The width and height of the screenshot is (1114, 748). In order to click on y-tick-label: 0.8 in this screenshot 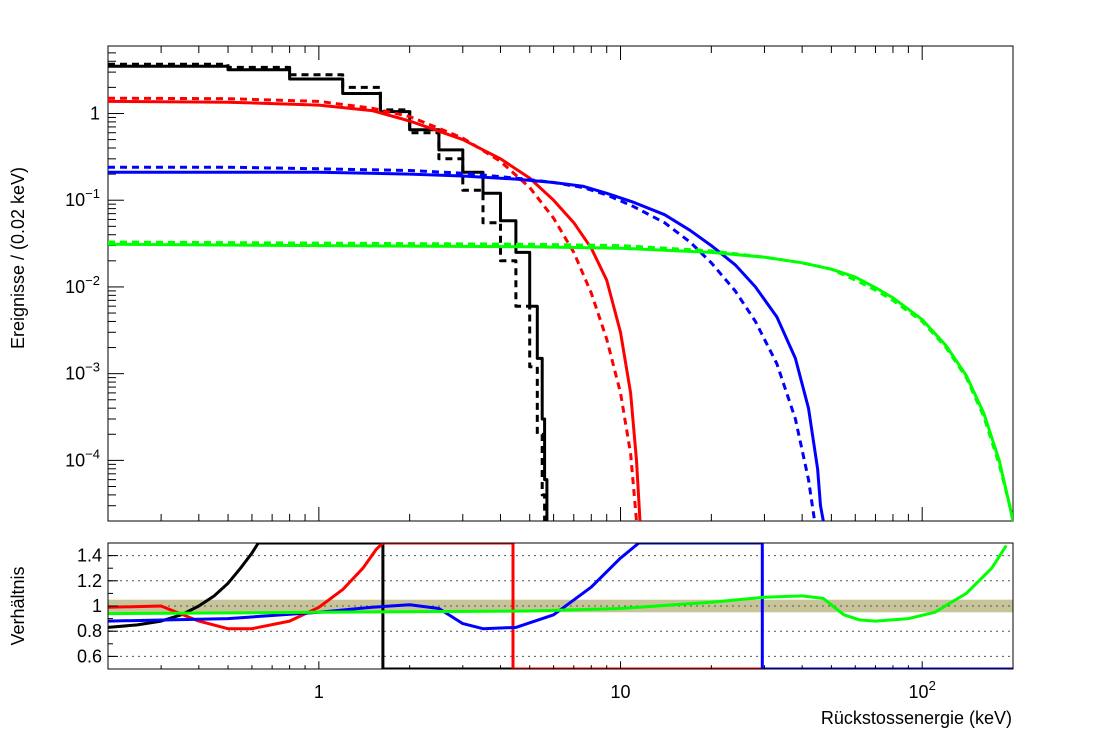, I will do `click(89, 631)`.